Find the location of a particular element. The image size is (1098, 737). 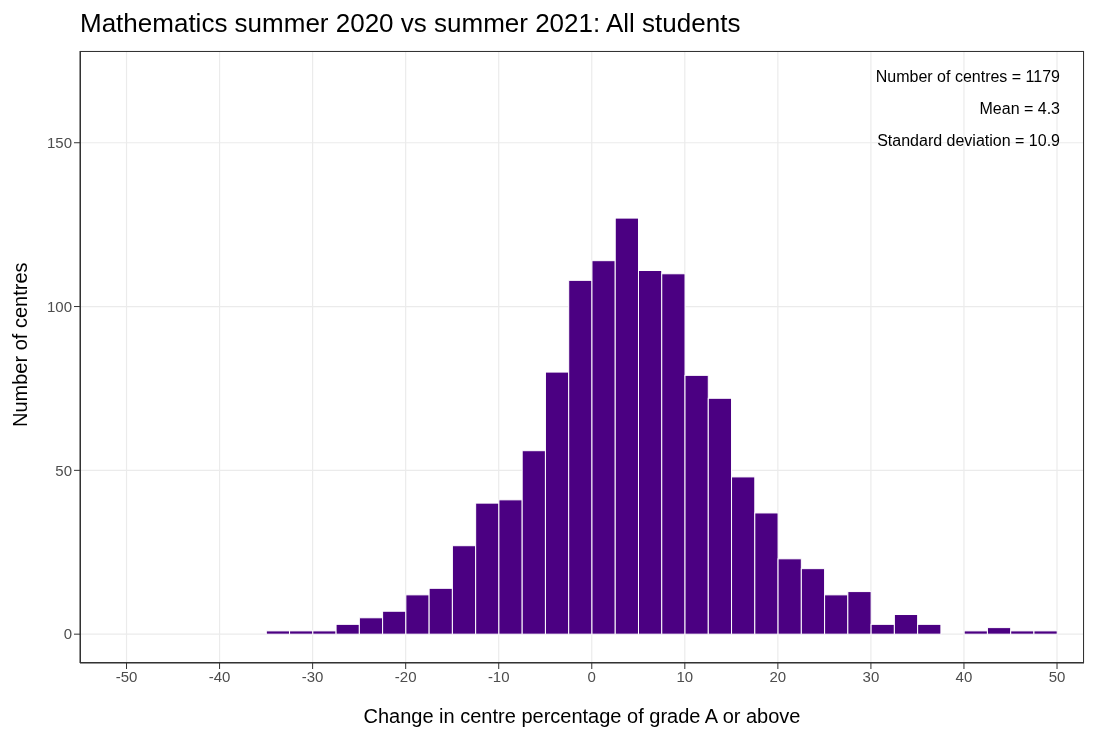

y-tick-label: 100 is located at coordinates (59, 306).